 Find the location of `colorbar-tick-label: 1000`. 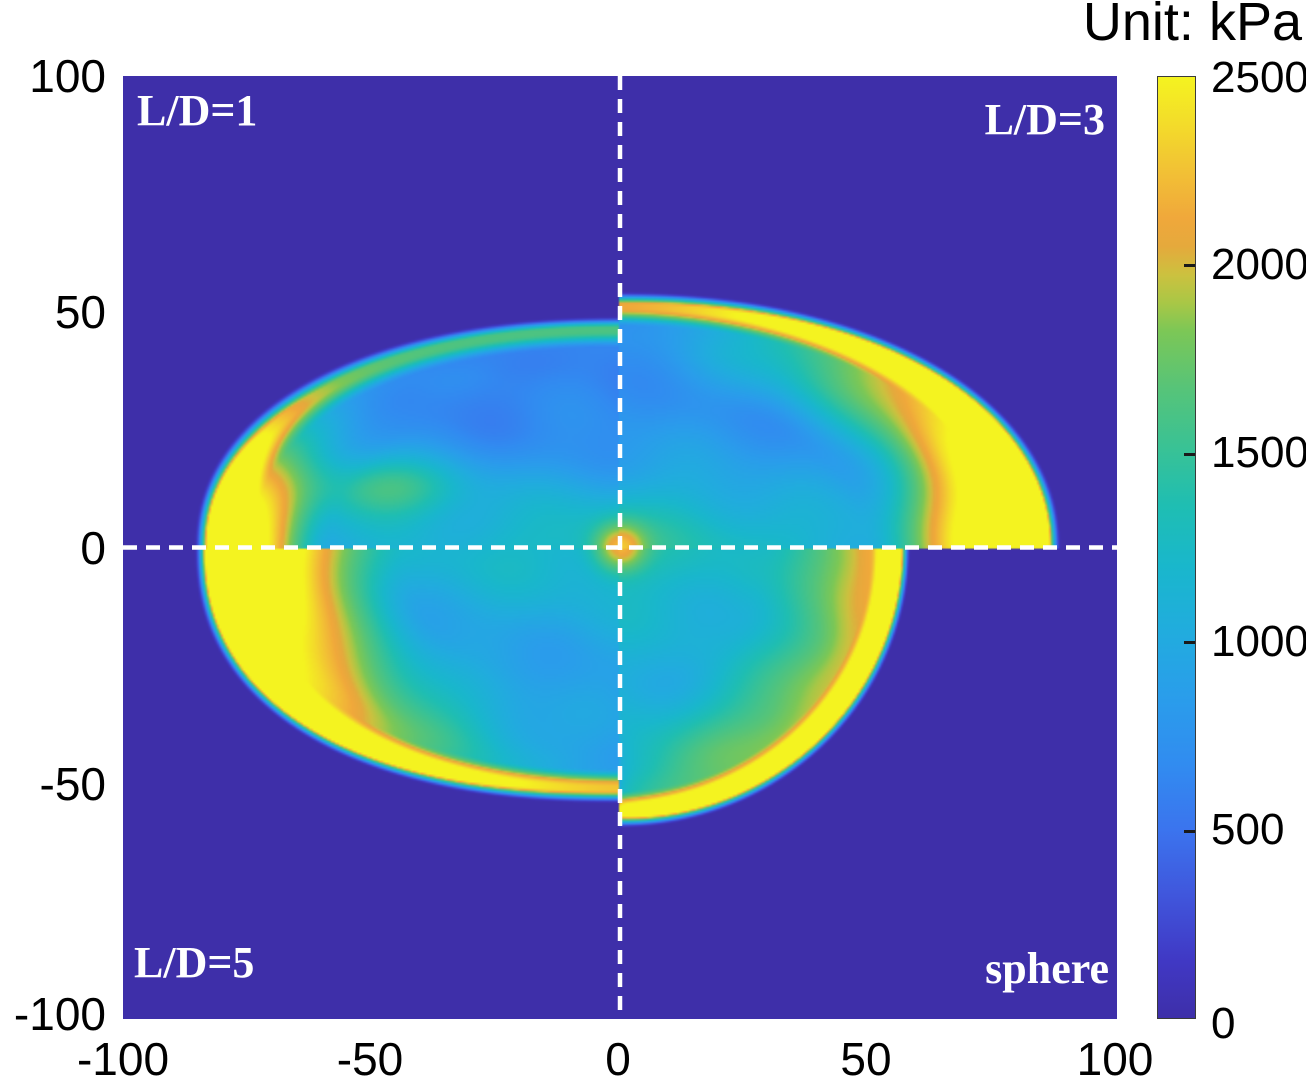

colorbar-tick-label: 1000 is located at coordinates (1258, 641).